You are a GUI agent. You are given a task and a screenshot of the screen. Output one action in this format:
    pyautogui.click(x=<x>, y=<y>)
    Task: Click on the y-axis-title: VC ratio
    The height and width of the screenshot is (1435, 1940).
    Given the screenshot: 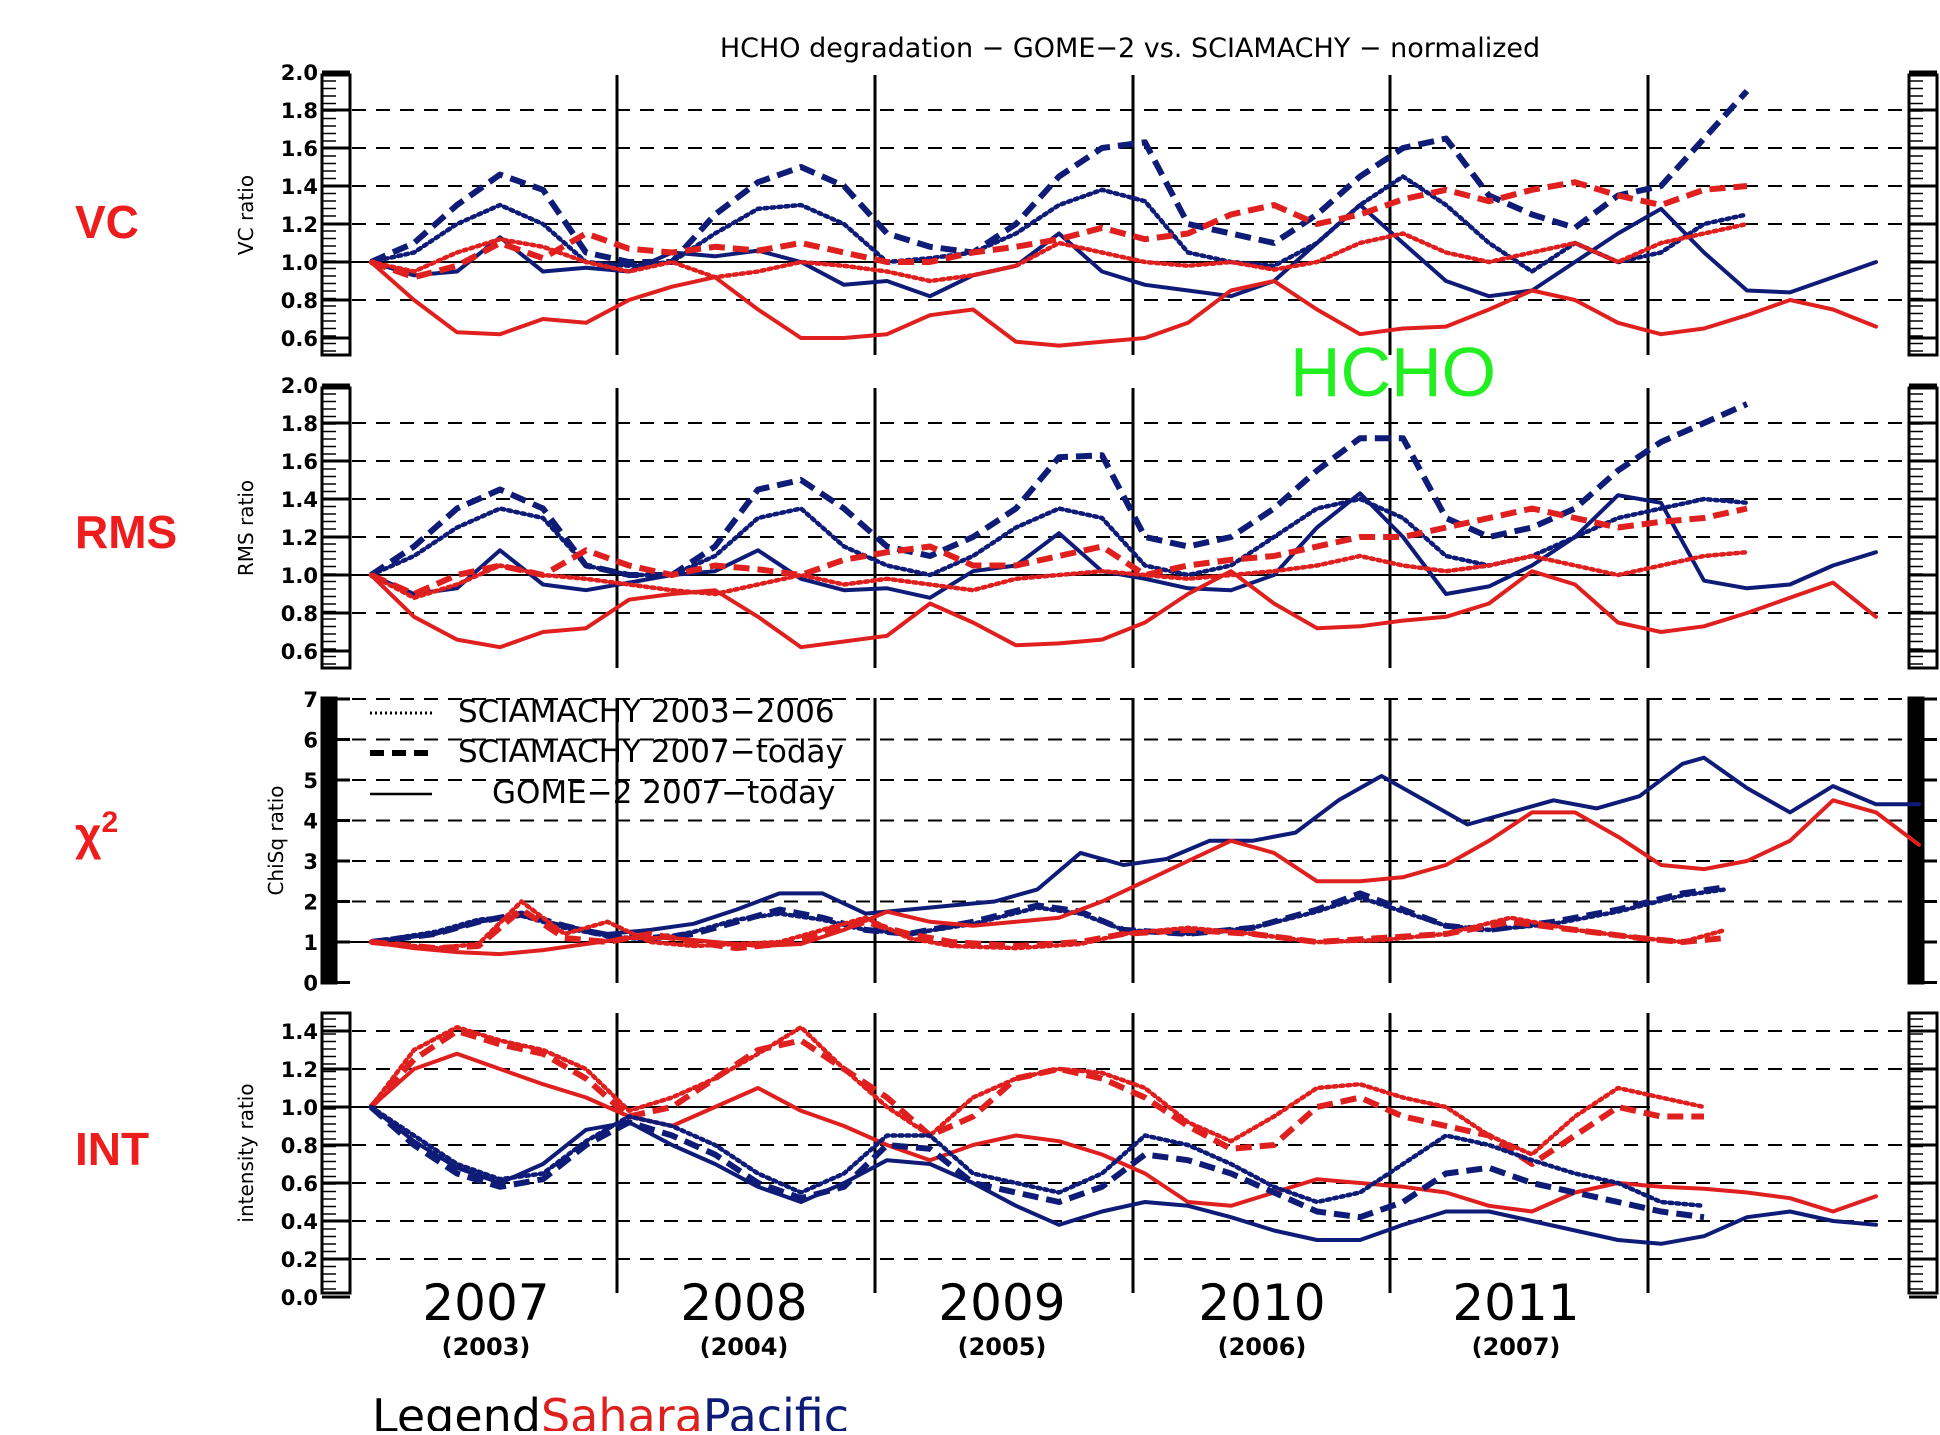 What is the action you would take?
    pyautogui.click(x=246, y=215)
    